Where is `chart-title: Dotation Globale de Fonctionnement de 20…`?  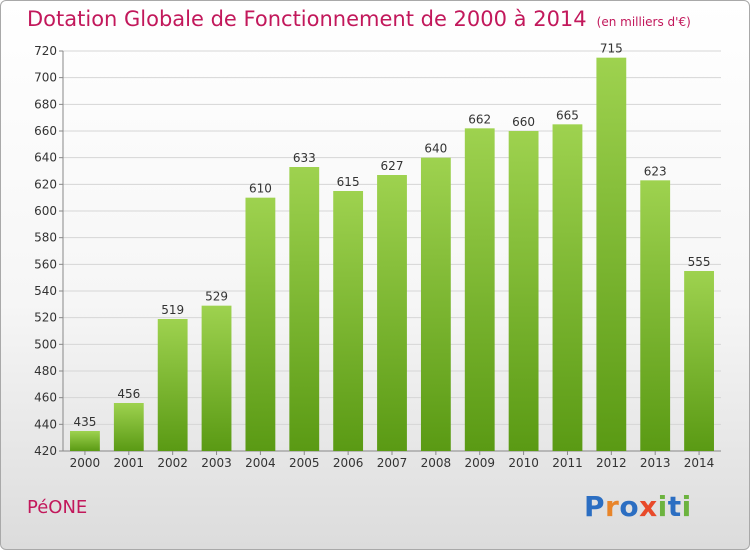
chart-title: Dotation Globale de Fonctionnement de 20… is located at coordinates (307, 19).